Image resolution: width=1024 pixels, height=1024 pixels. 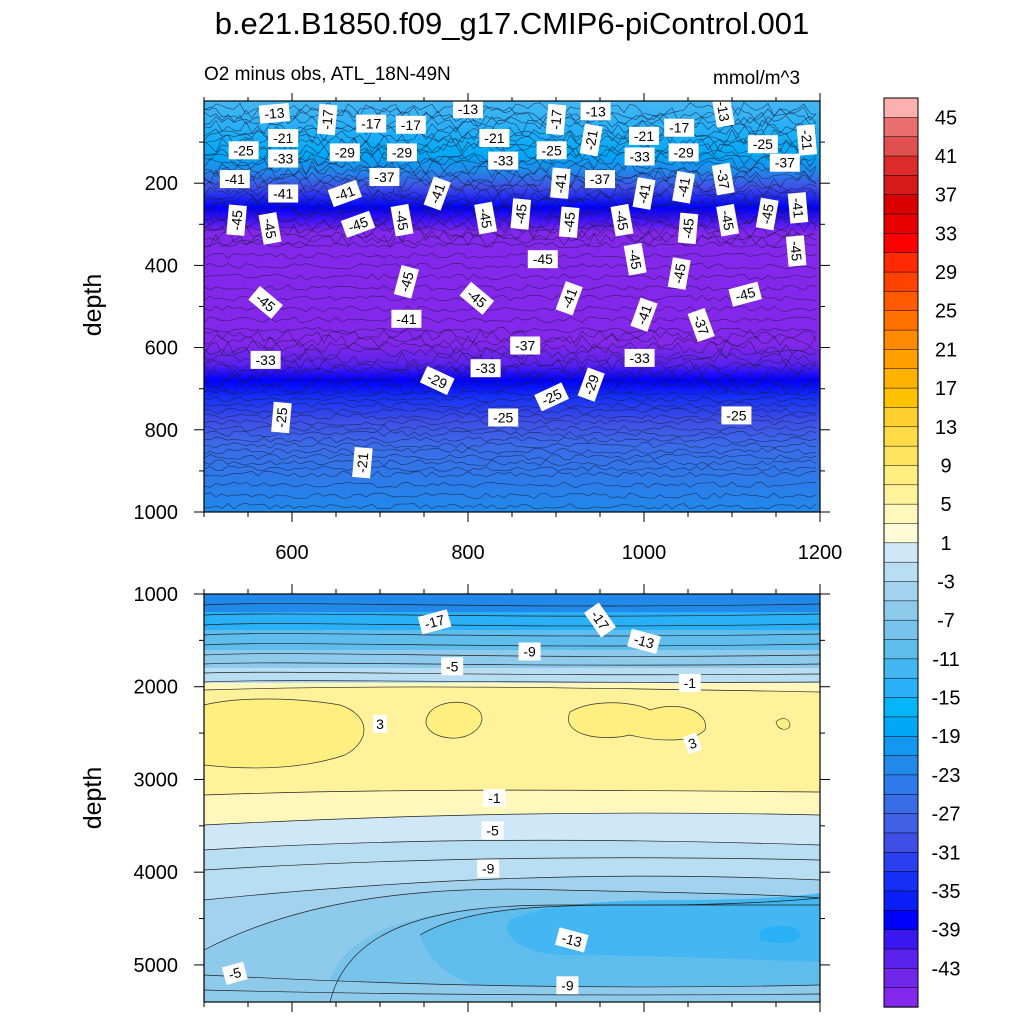 What do you see at coordinates (946, 853) in the screenshot?
I see `colorbar-label: -31` at bounding box center [946, 853].